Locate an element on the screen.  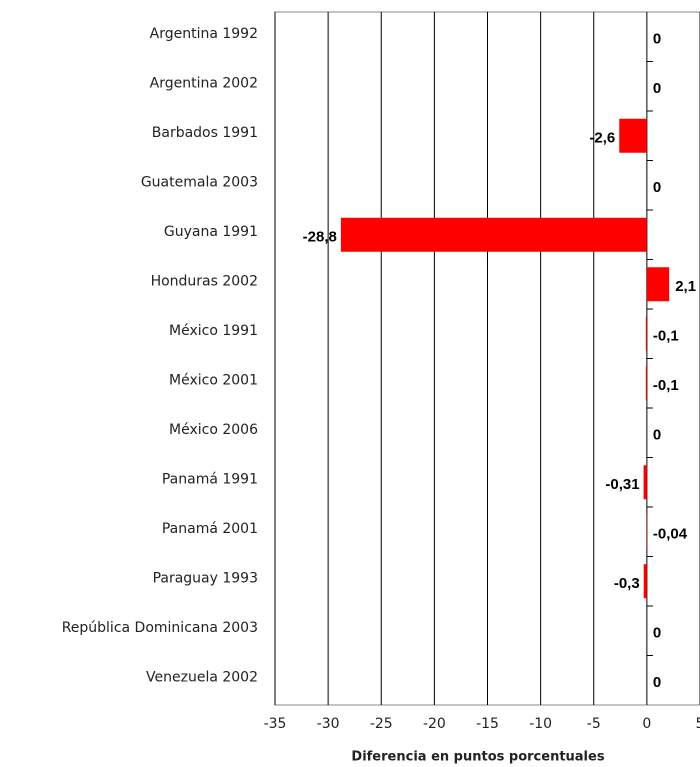
x-tick-label: -10 is located at coordinates (540, 724).